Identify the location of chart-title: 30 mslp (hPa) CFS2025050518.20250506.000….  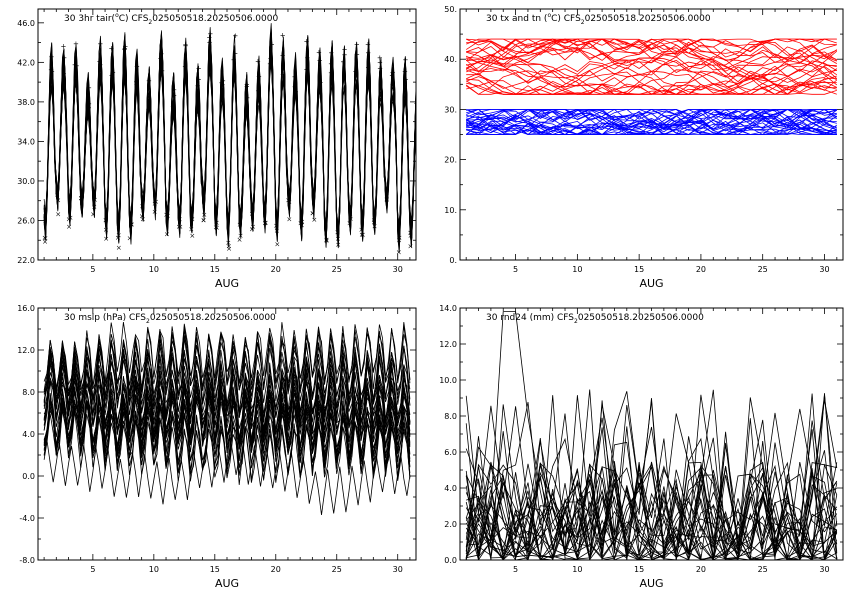
(170, 319).